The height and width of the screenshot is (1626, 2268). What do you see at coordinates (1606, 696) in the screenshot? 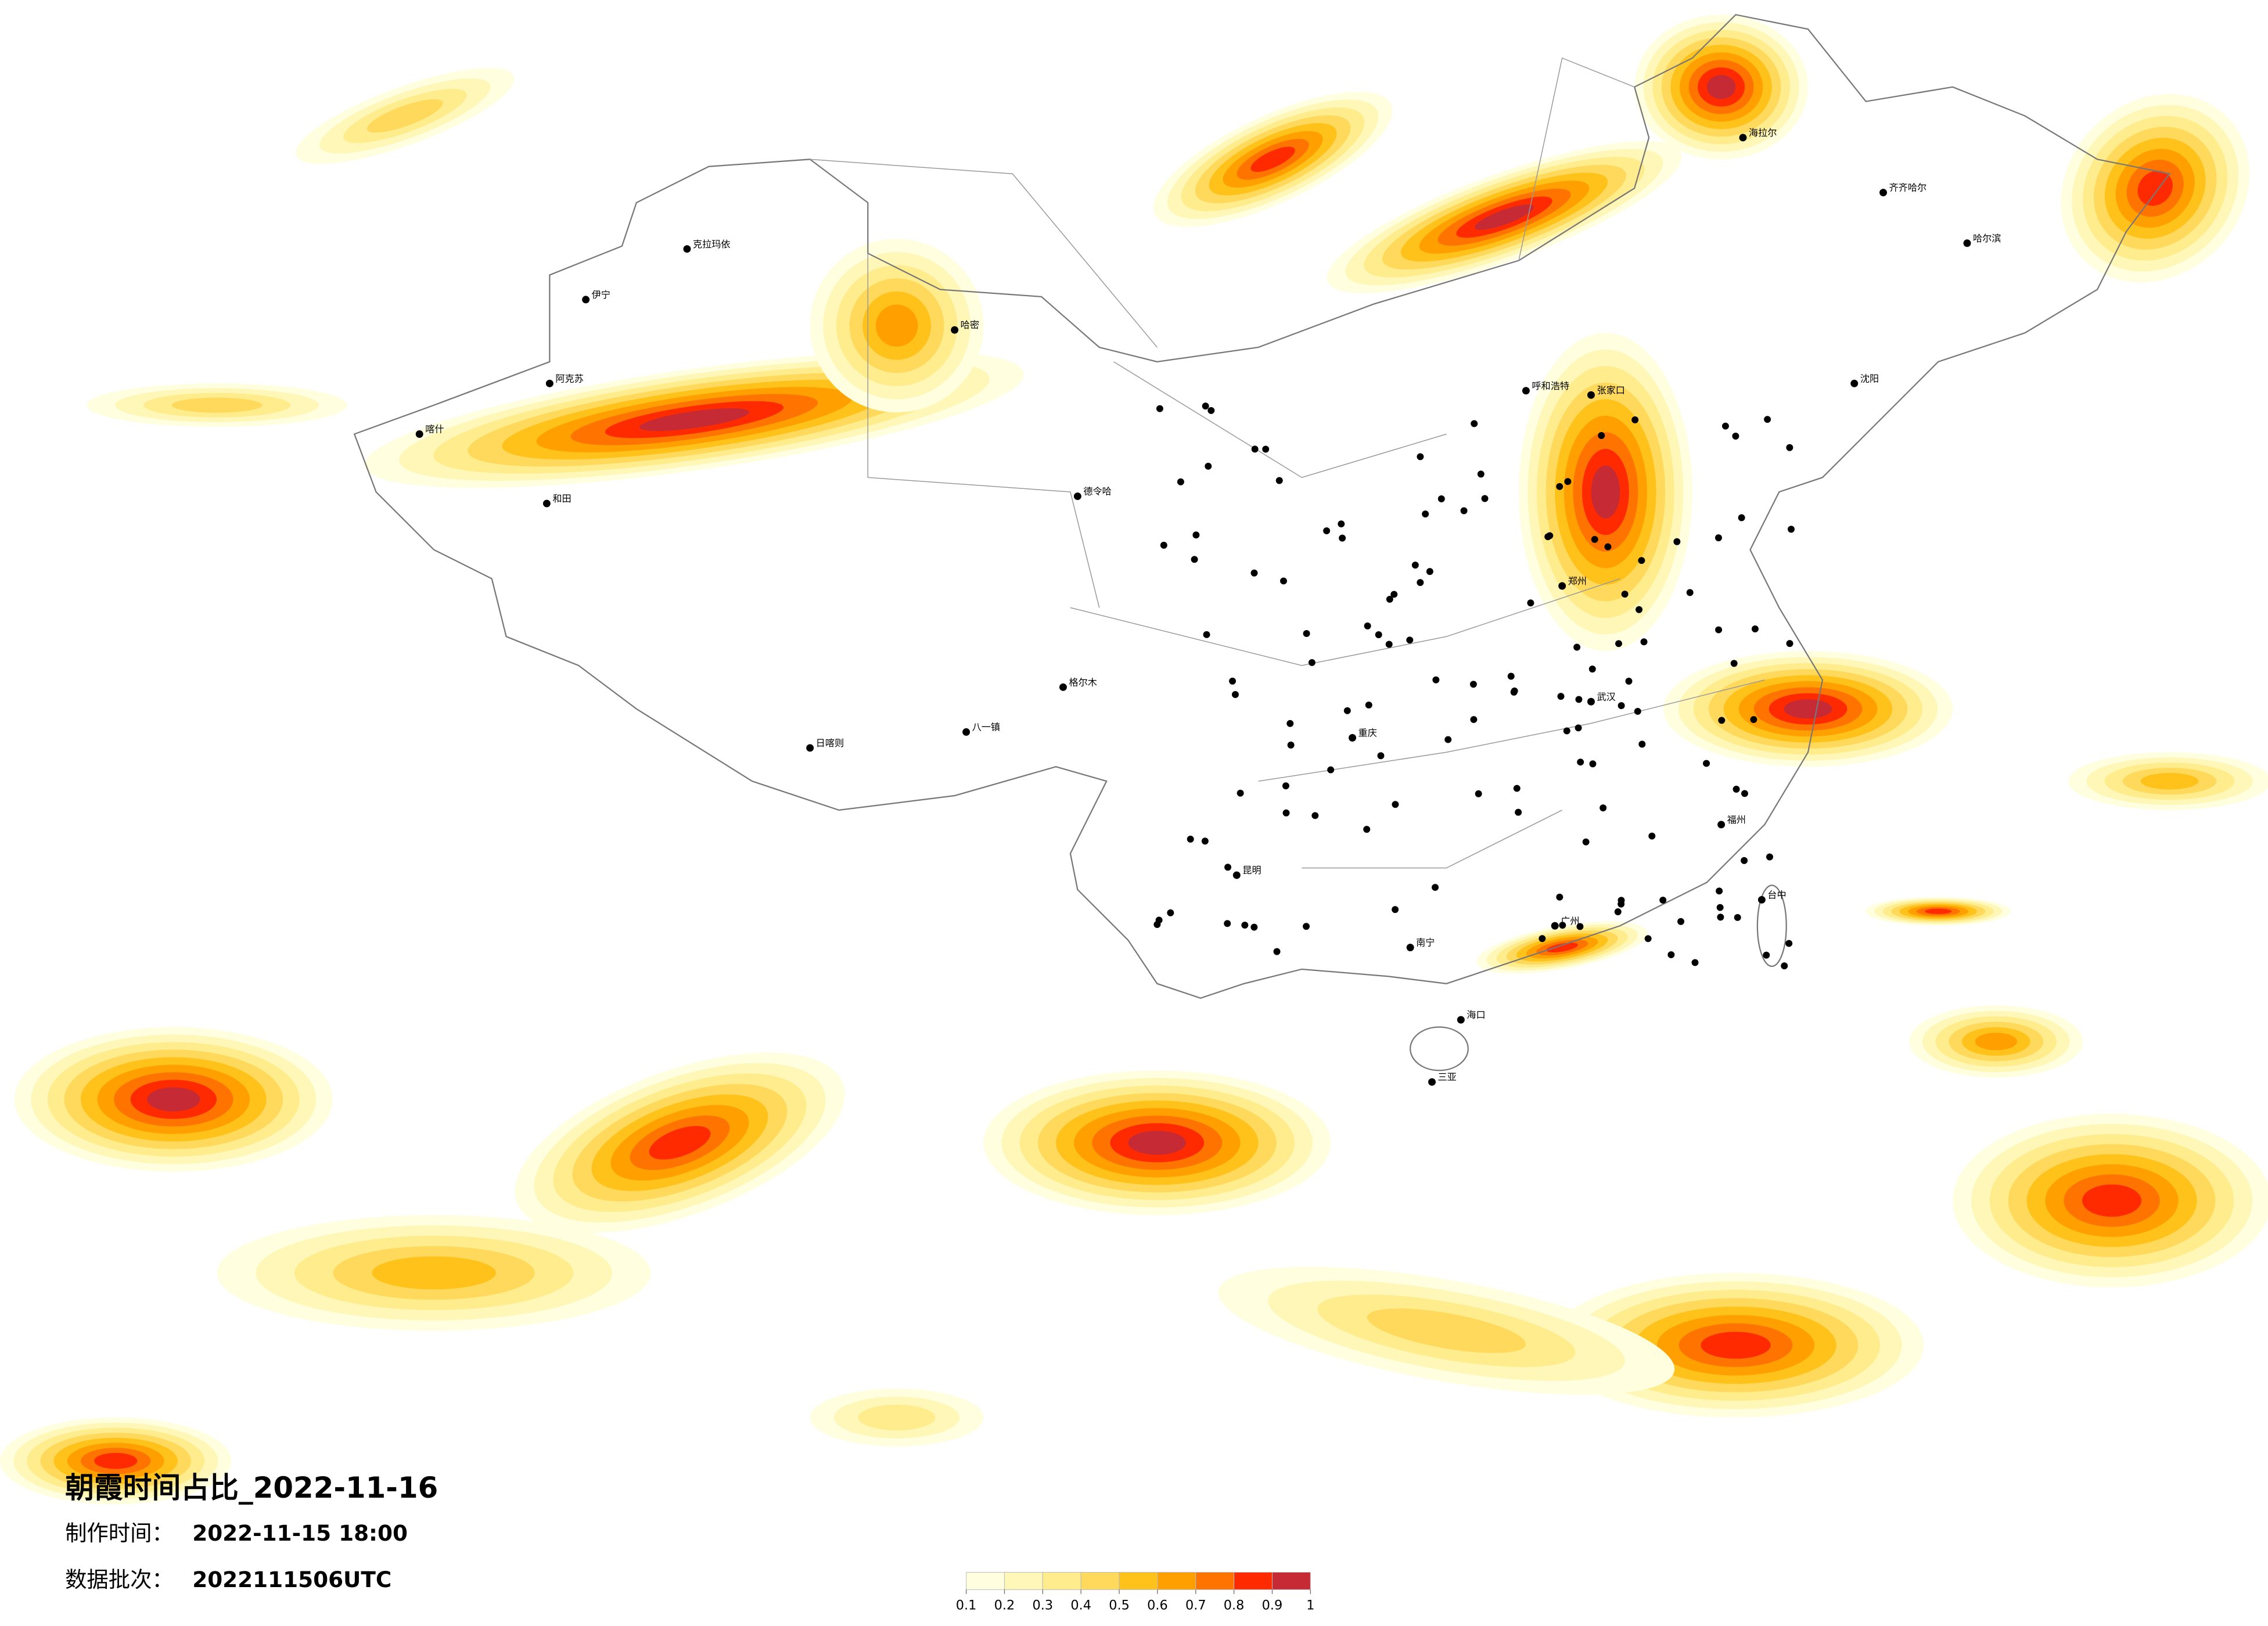
I see `city-label: 武汉` at bounding box center [1606, 696].